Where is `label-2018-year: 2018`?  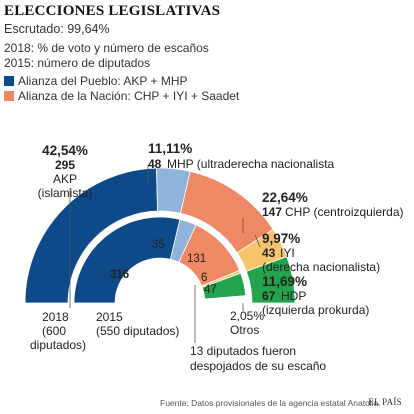 label-2018-year: 2018 is located at coordinates (55, 317).